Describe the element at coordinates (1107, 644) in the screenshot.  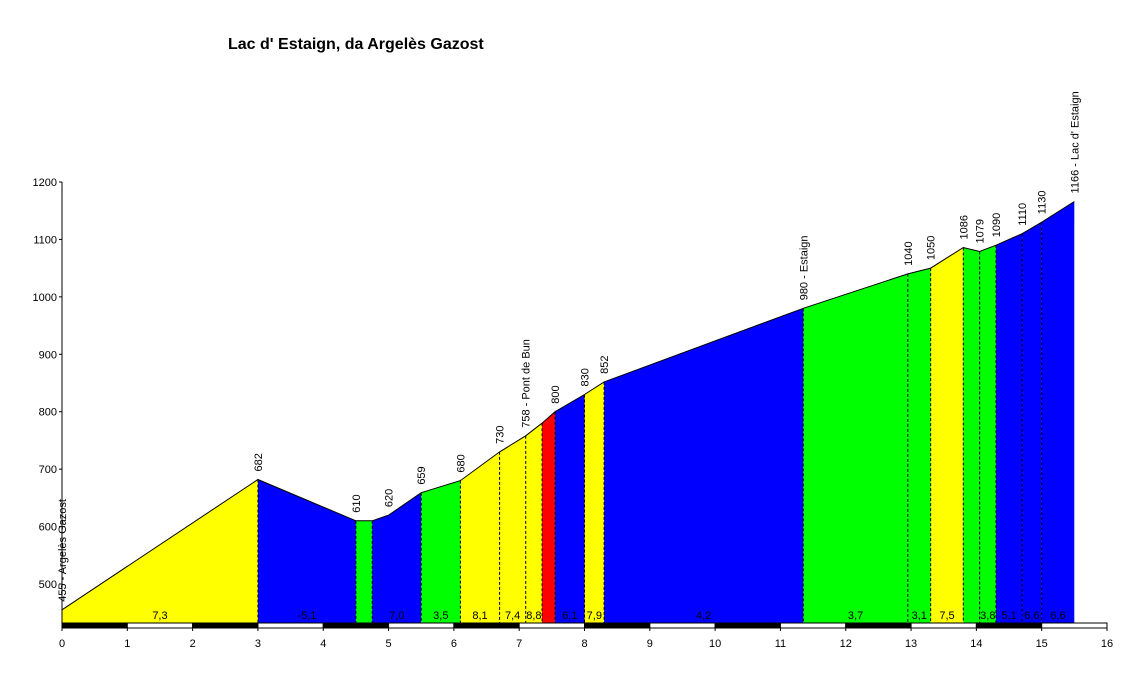
I see `x-tick-label: 16` at that location.